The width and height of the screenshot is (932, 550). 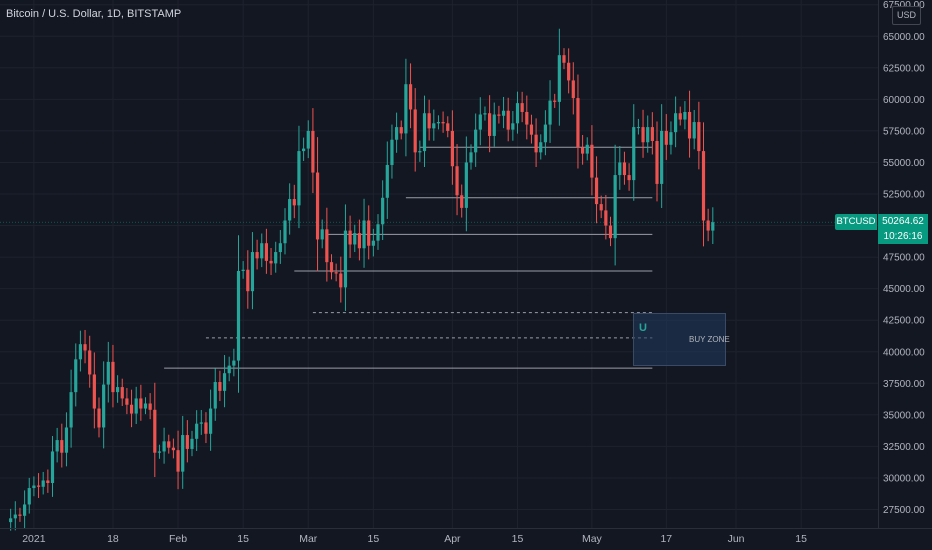 I want to click on time-tick-label: May, so click(x=592, y=539).